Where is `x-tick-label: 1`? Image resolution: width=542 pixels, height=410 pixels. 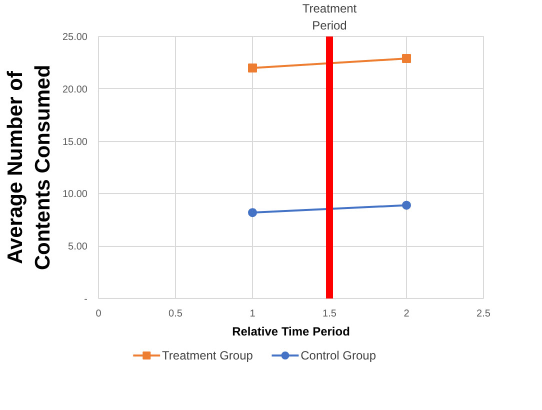
x-tick-label: 1 is located at coordinates (253, 314).